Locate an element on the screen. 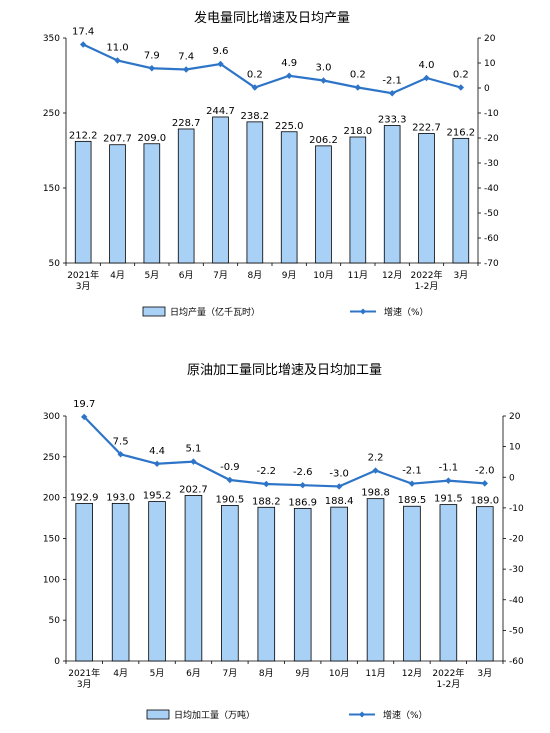  bar-value-label: 188.4 is located at coordinates (339, 501).